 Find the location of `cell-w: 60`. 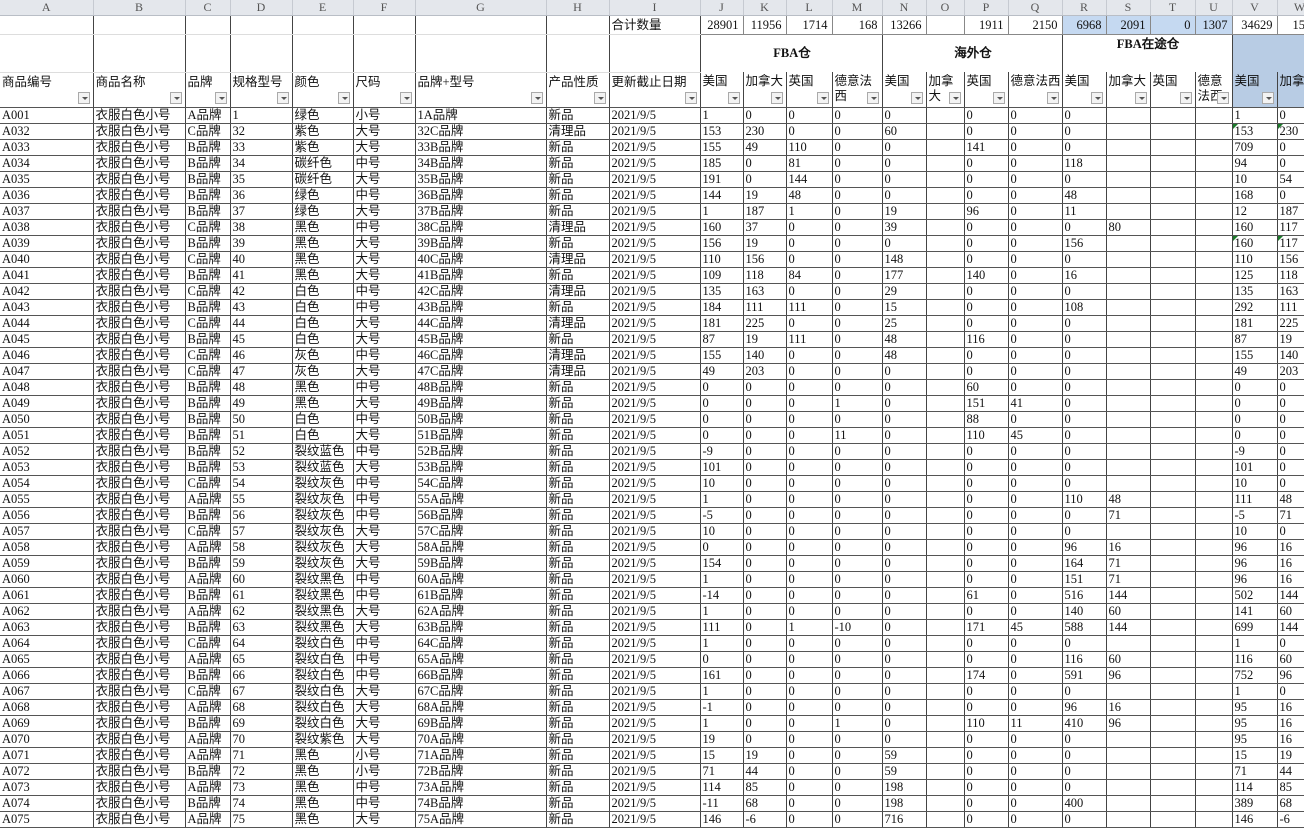

cell-w: 60 is located at coordinates (1290, 611).